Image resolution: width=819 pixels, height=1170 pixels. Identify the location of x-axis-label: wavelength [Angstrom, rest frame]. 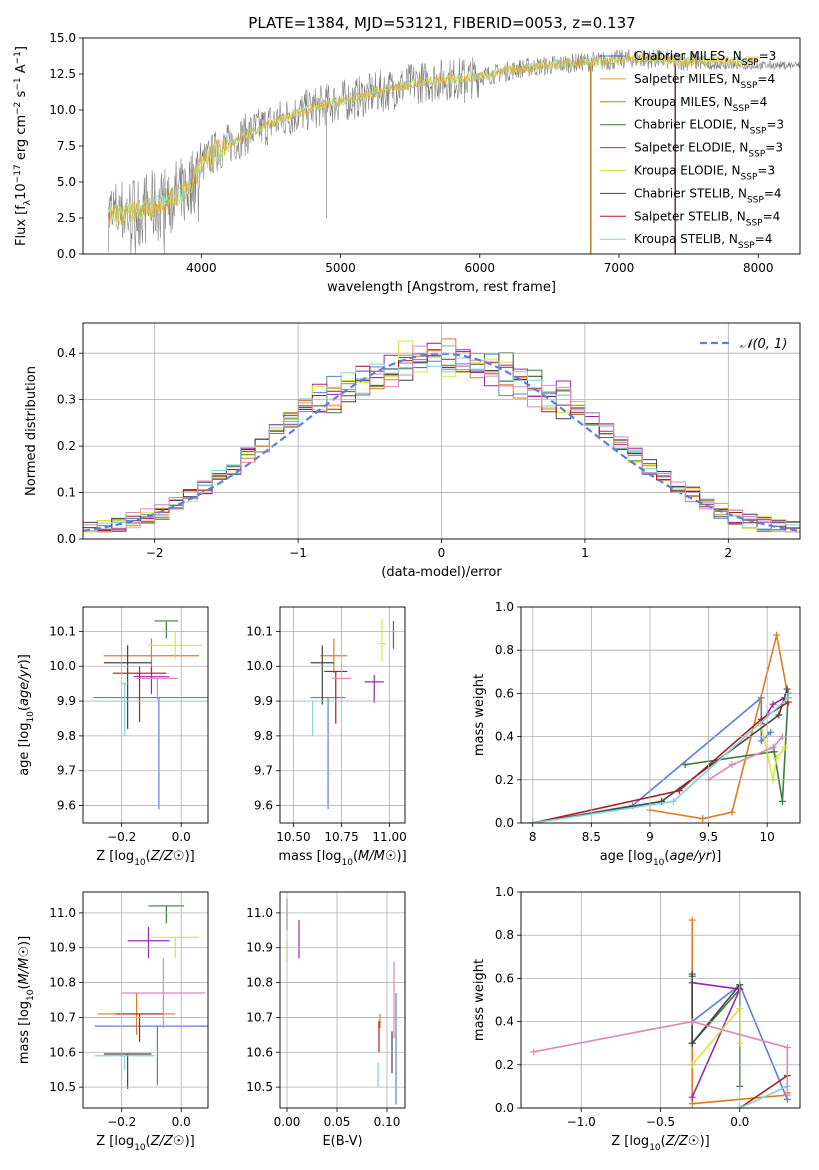
(441, 287).